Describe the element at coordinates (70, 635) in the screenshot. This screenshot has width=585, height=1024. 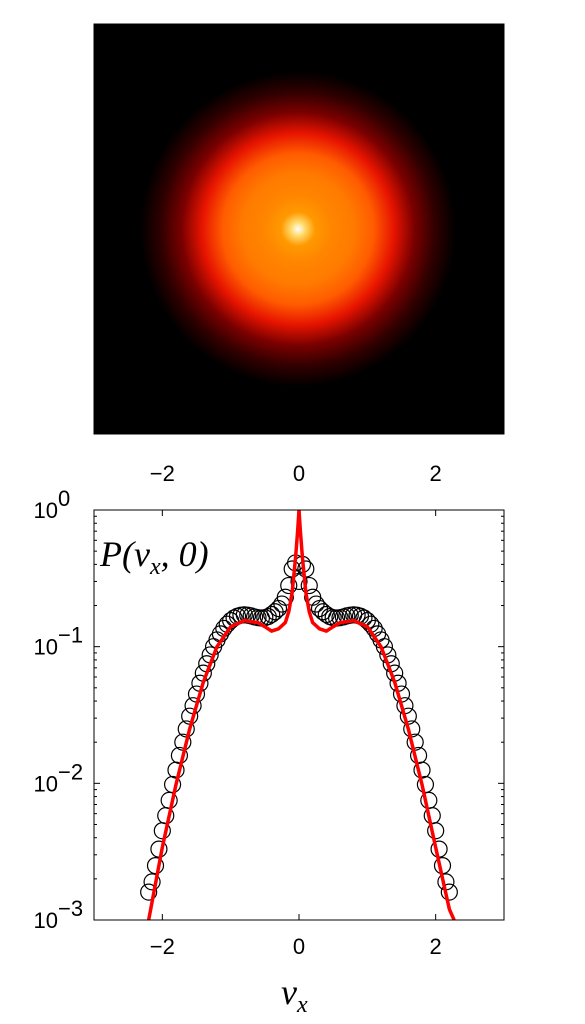
I see `y-tick-label-exponent: −1` at that location.